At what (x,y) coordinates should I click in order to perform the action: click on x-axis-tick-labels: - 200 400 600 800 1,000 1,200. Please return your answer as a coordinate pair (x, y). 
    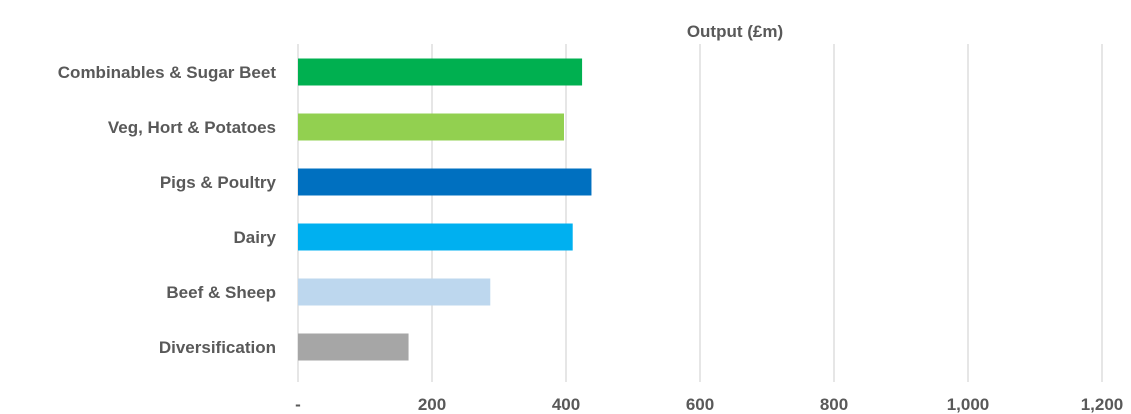
    Looking at the image, I should click on (709, 404).